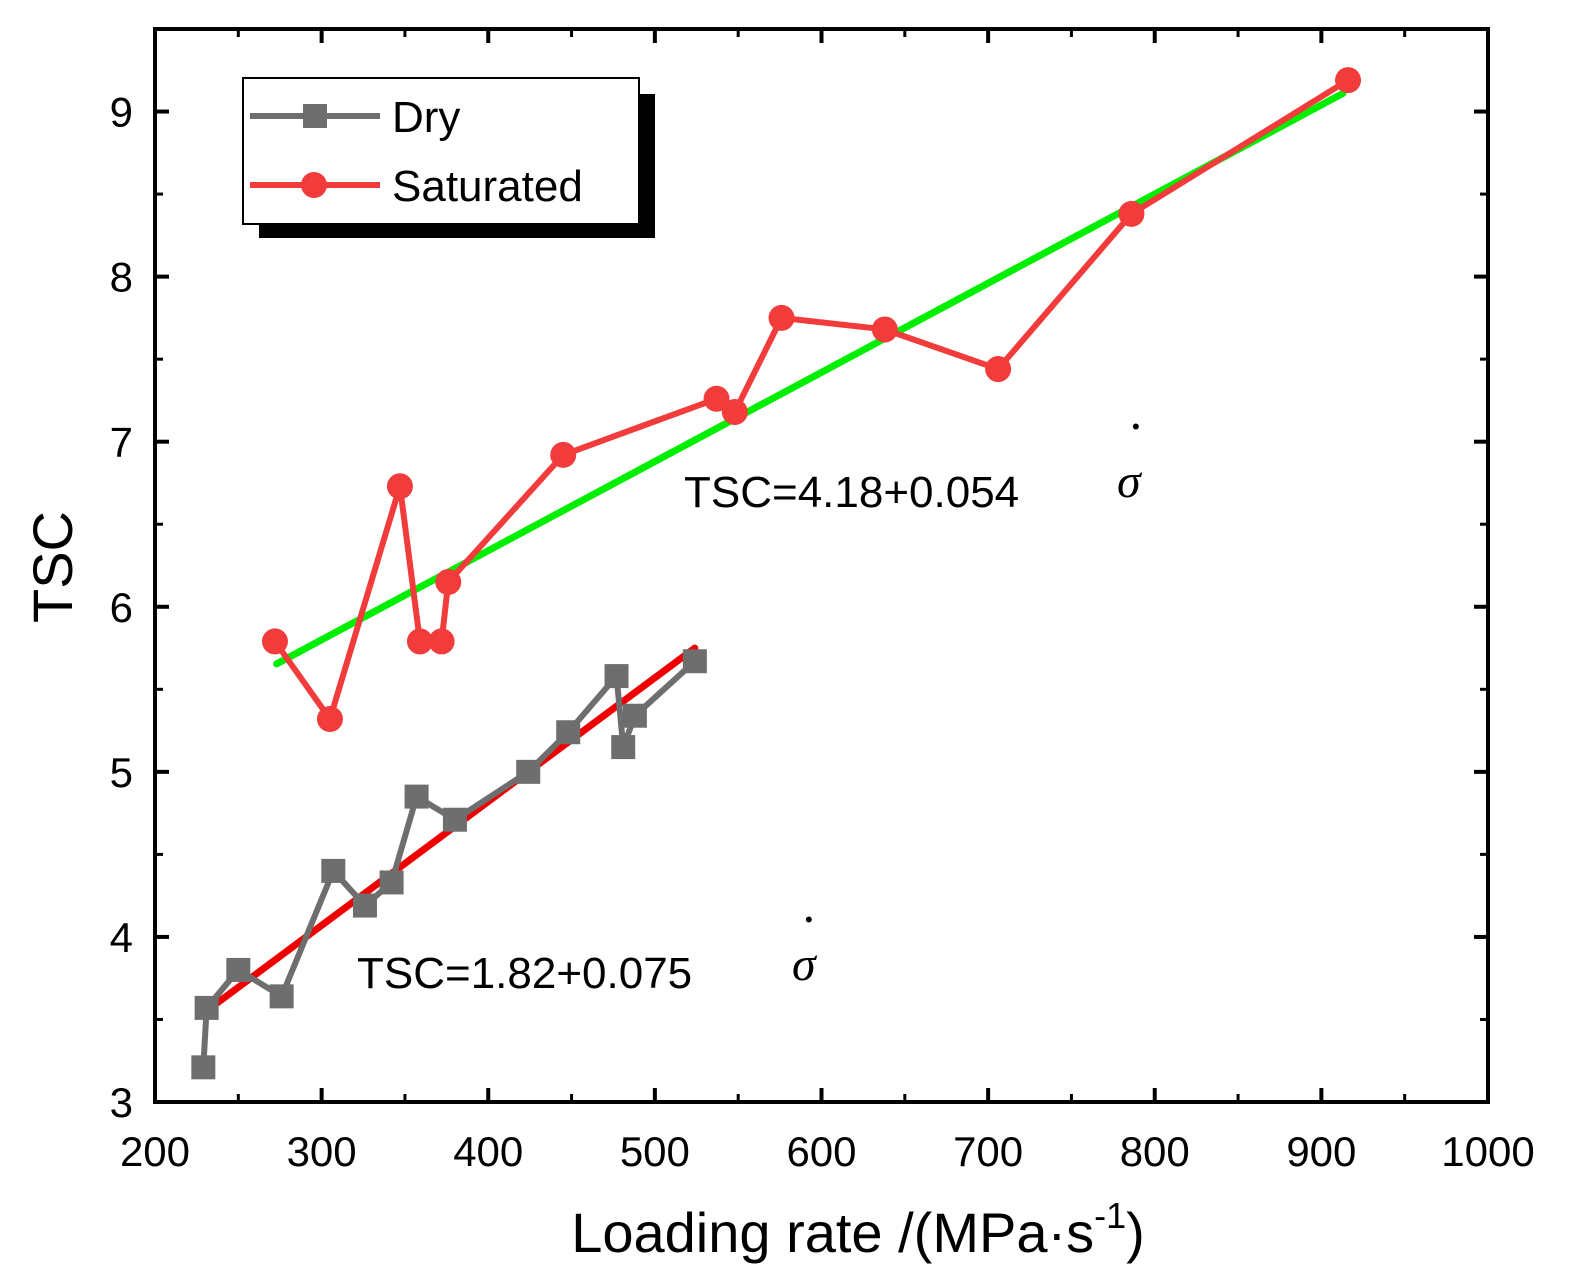  I want to click on y-tick-label: 5, so click(121, 772).